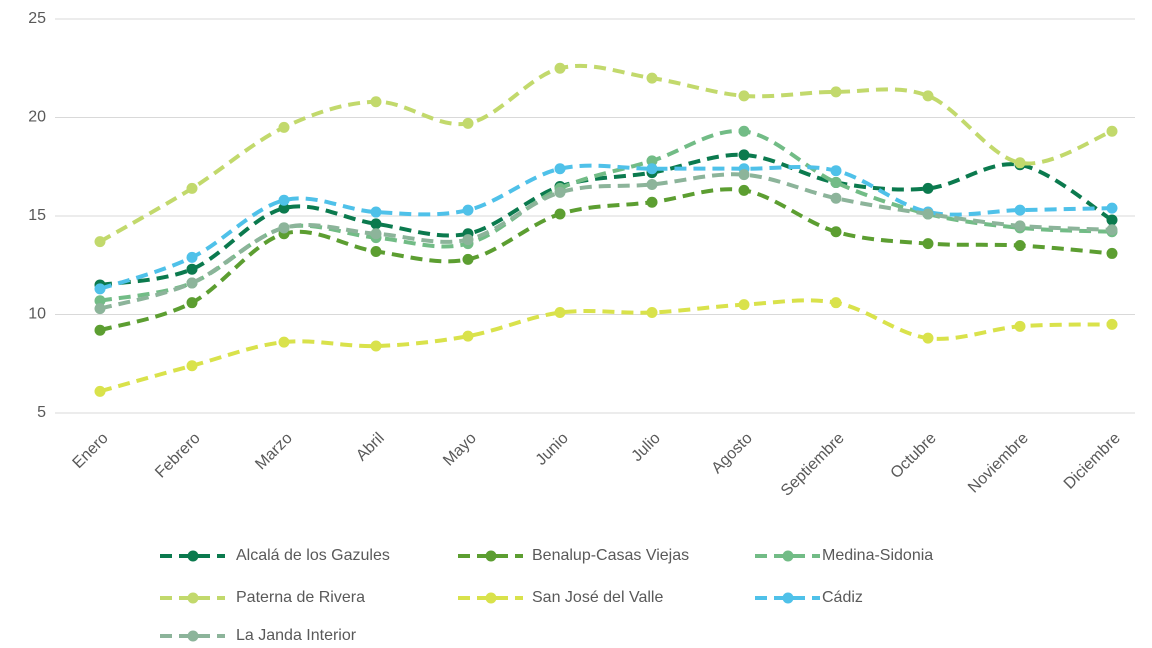  I want to click on x-tick-label: Noviembre, so click(998, 463).